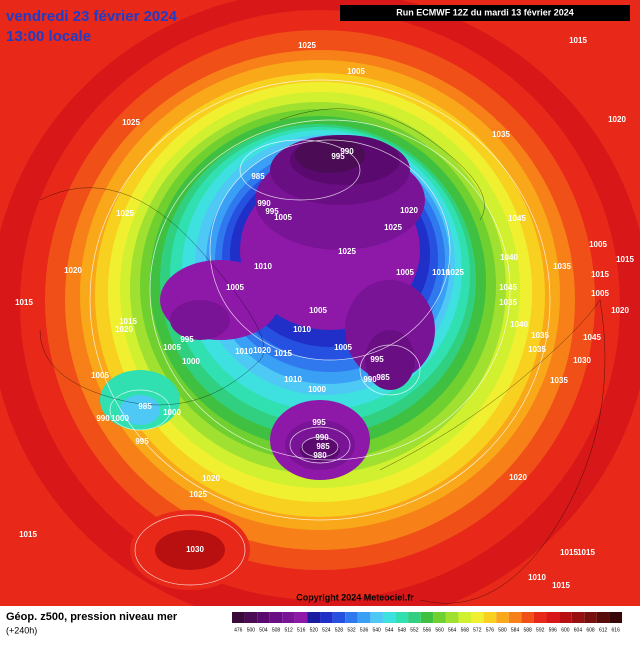 This screenshot has height=645, width=640. I want to click on run-info: Run ECMWF 12Z du mardi 13 février 2024, so click(485, 12).